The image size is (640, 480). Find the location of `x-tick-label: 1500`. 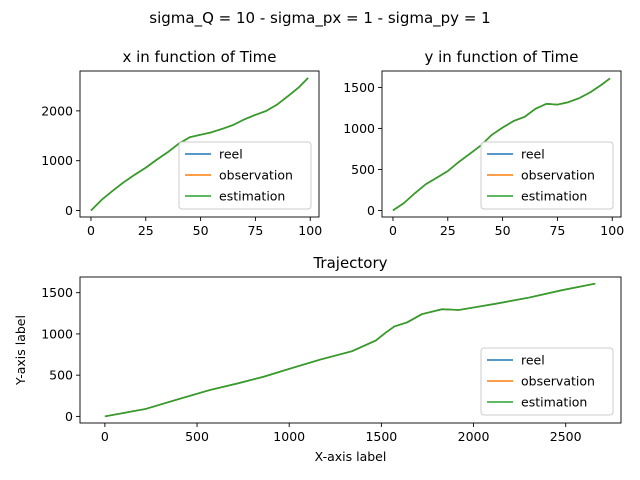

x-tick-label: 1500 is located at coordinates (381, 436).